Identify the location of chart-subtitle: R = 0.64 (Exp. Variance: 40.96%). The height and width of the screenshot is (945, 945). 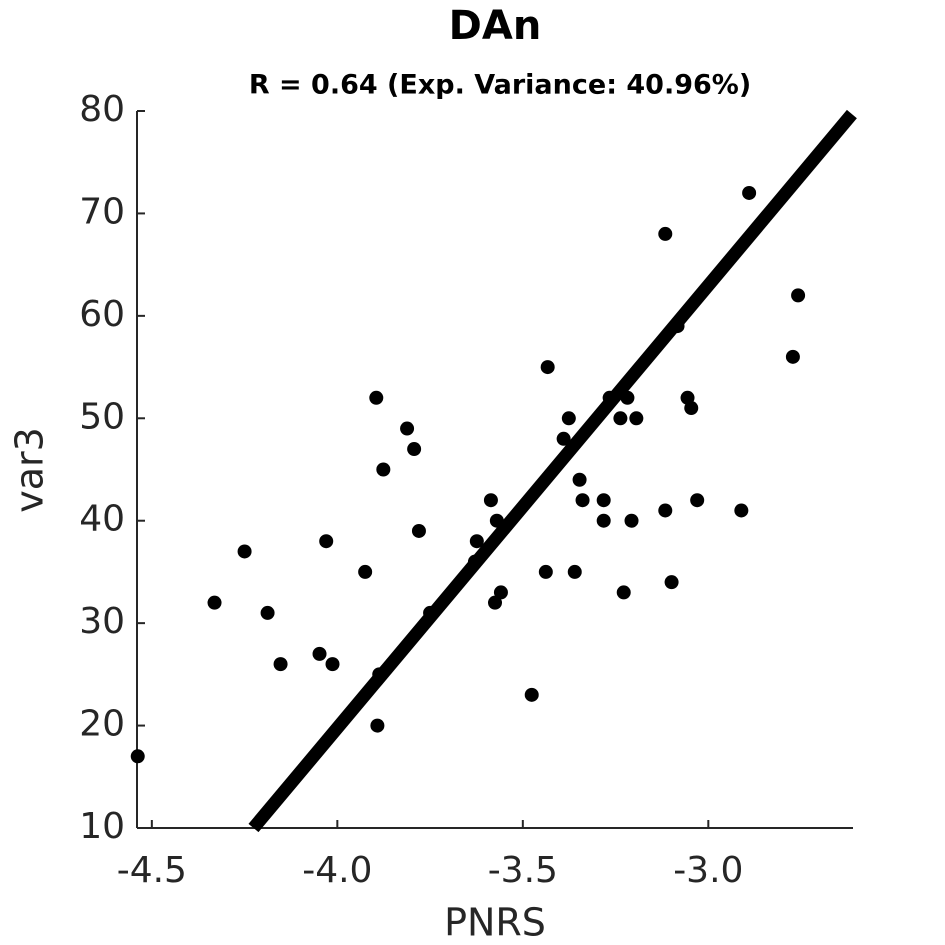
(500, 85).